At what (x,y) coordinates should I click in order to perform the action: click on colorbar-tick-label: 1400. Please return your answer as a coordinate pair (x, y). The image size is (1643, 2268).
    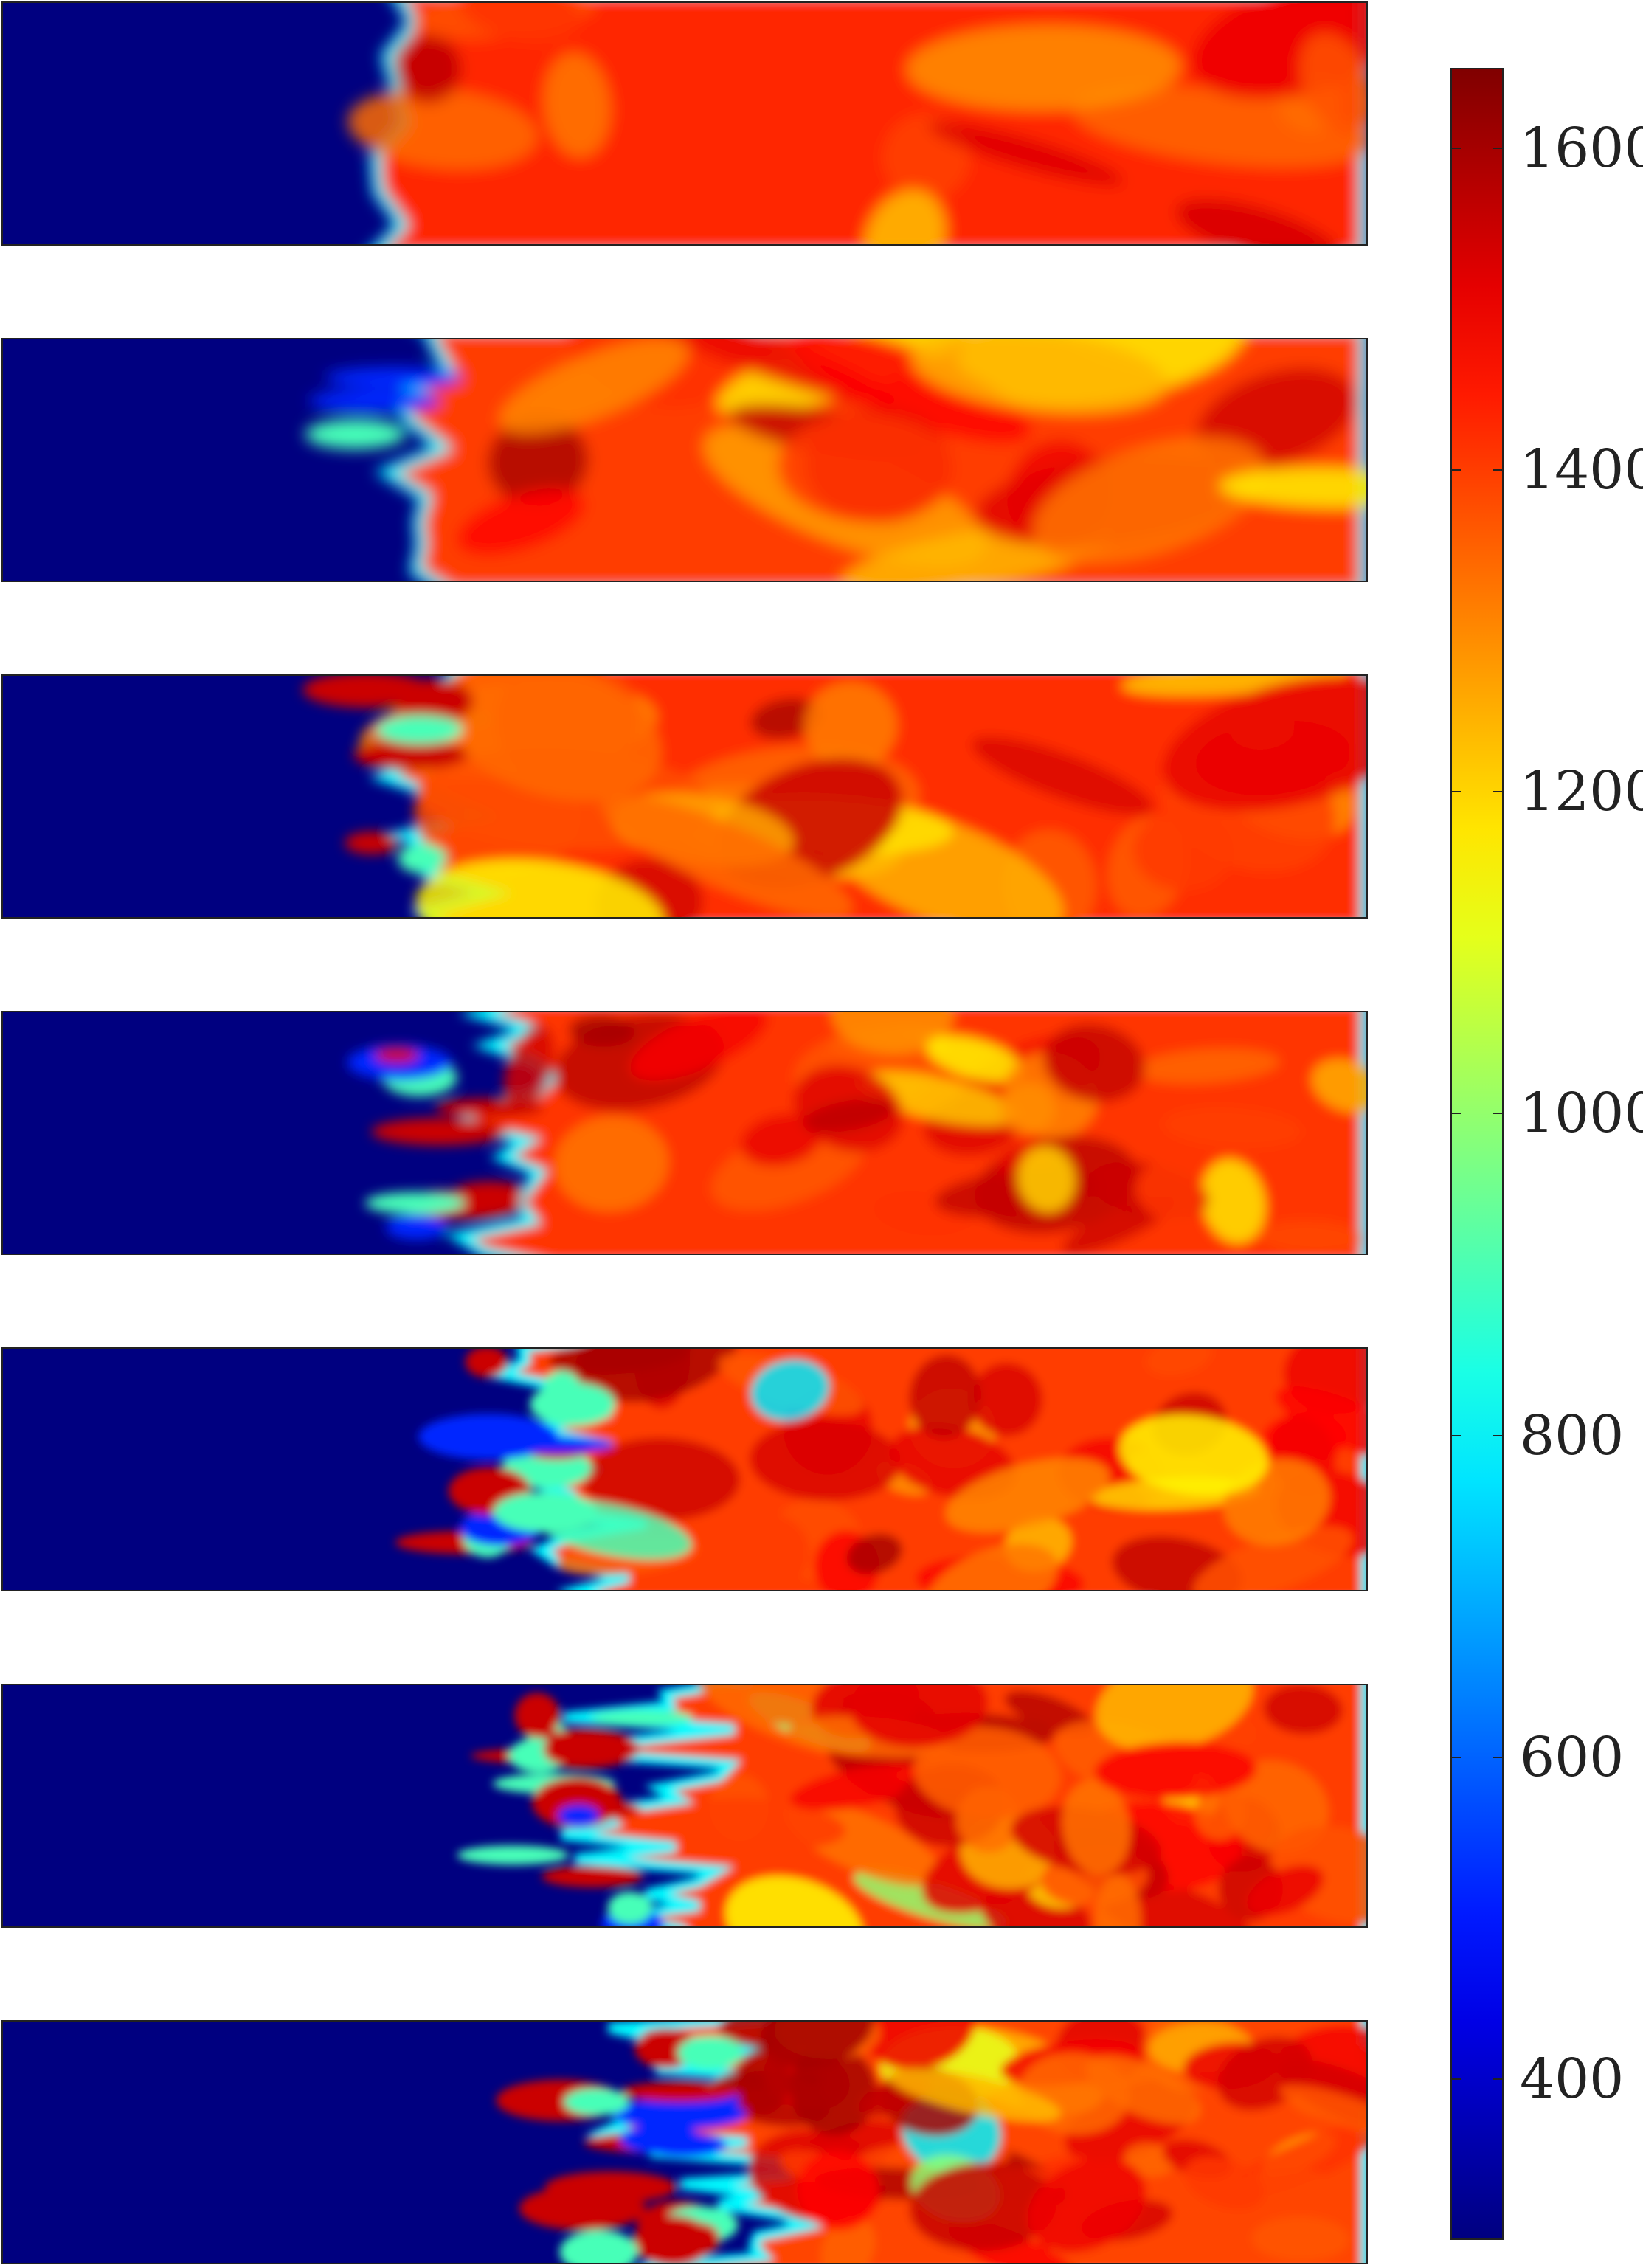
    Looking at the image, I should click on (1581, 470).